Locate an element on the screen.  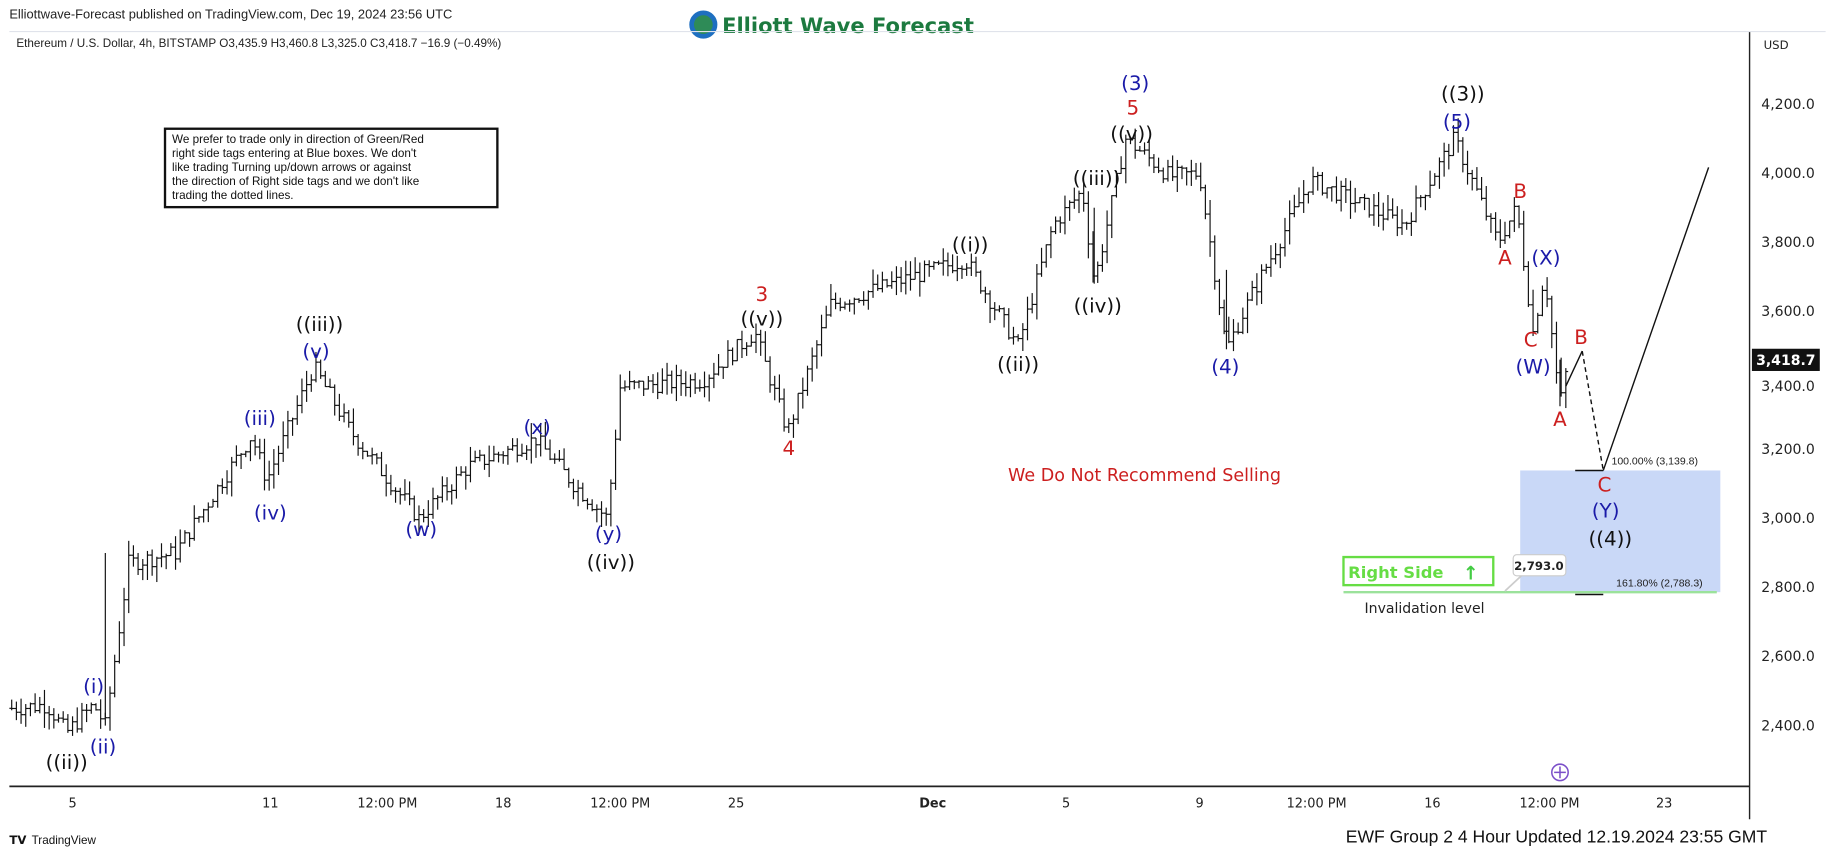
time-tick-label: Dec is located at coordinates (932, 803).